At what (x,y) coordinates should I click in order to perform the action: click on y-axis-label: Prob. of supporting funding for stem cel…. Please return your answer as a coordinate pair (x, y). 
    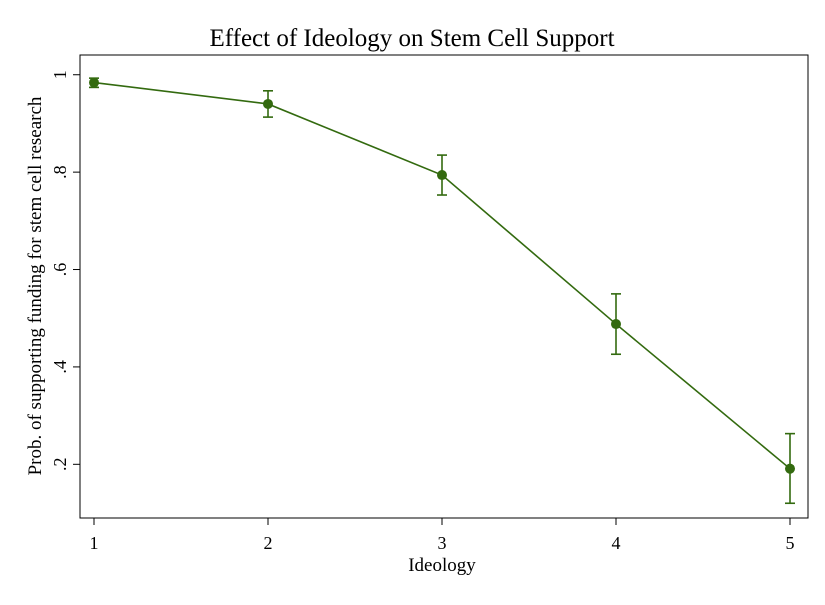
    Looking at the image, I should click on (35, 285).